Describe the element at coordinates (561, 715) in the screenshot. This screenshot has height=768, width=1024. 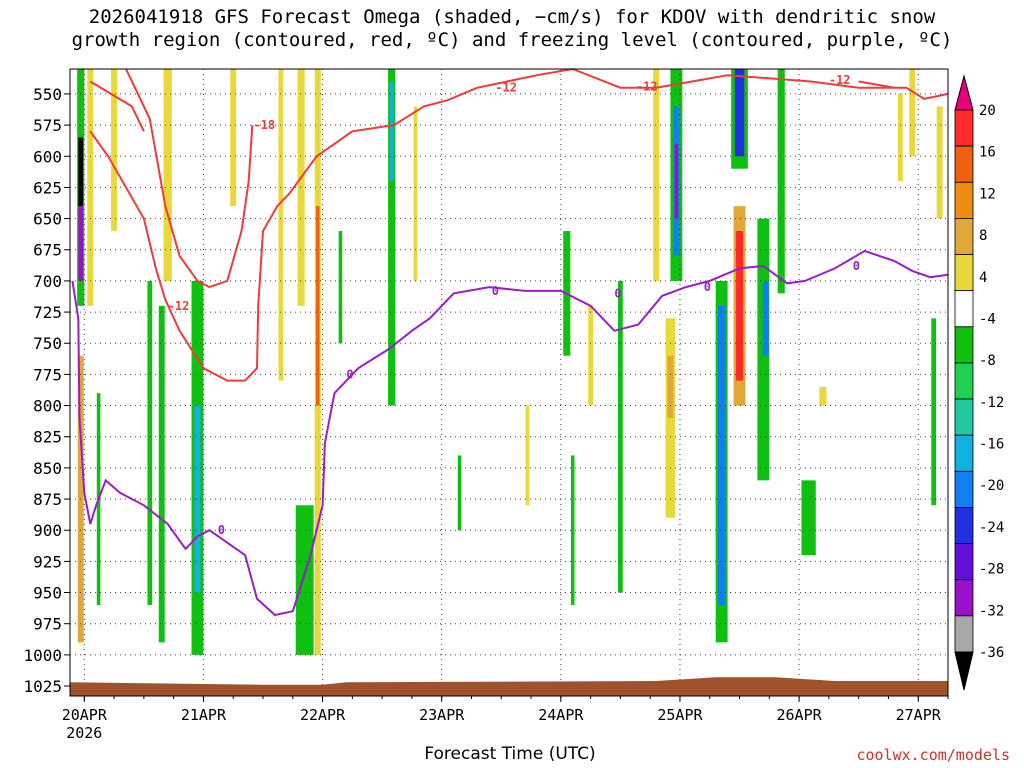
I see `x-tick-label: 24APR` at that location.